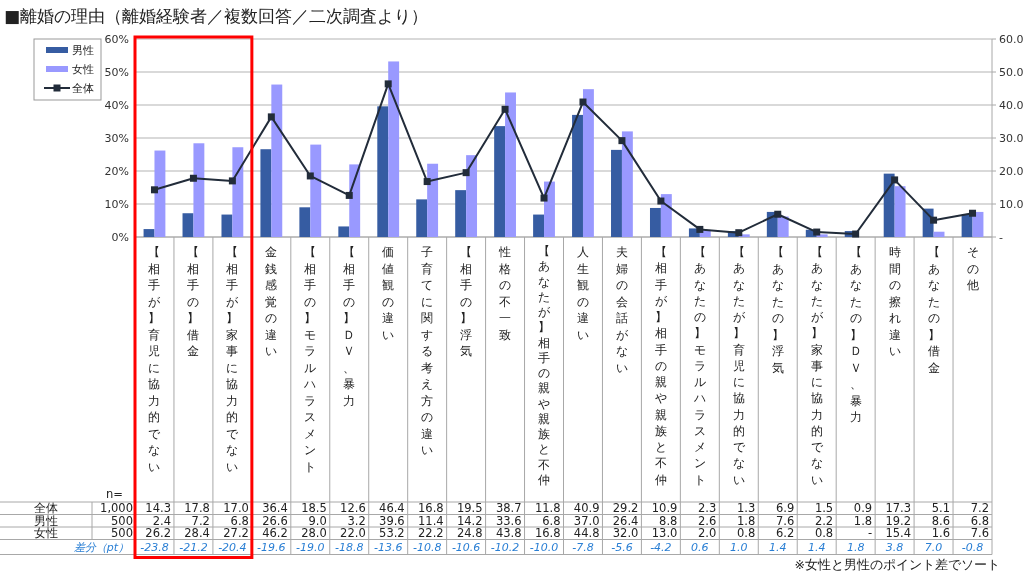 Image resolution: width=1024 pixels, height=572 pixels. Describe the element at coordinates (466, 547) in the screenshot. I see `text: -10.6` at that location.